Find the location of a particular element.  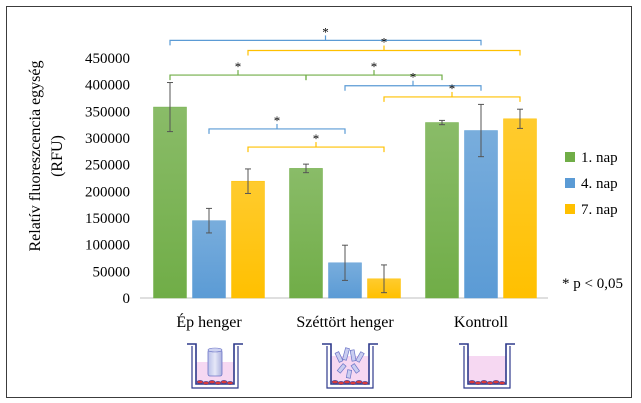

legend-item-2: 4. nap is located at coordinates (591, 184).